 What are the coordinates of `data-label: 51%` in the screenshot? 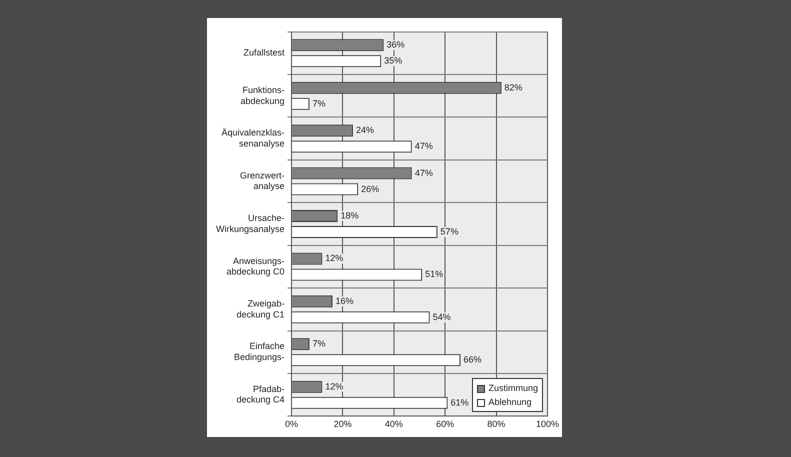 It's located at (434, 274).